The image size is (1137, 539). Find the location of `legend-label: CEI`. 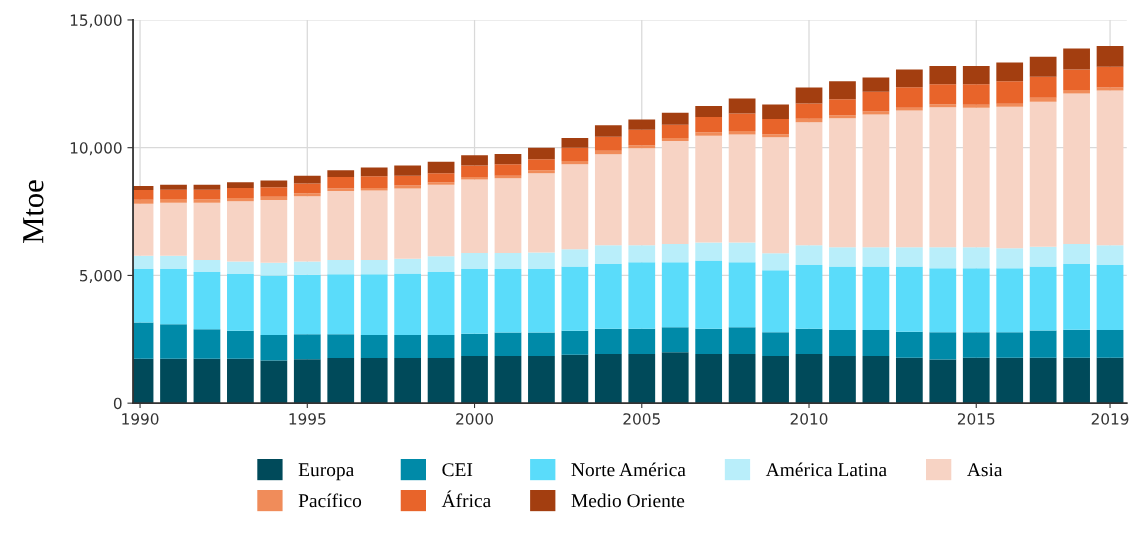

legend-label: CEI is located at coordinates (457, 470).